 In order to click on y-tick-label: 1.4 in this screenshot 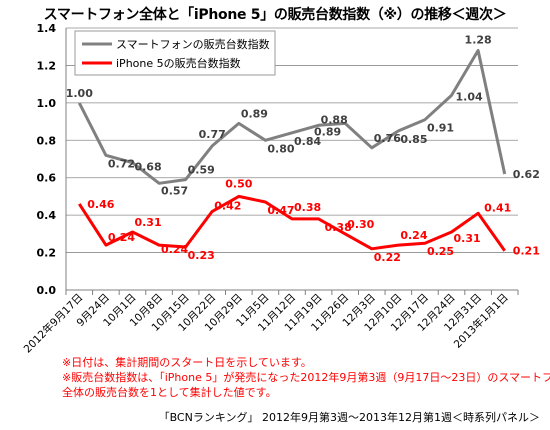, I will do `click(47, 28)`.